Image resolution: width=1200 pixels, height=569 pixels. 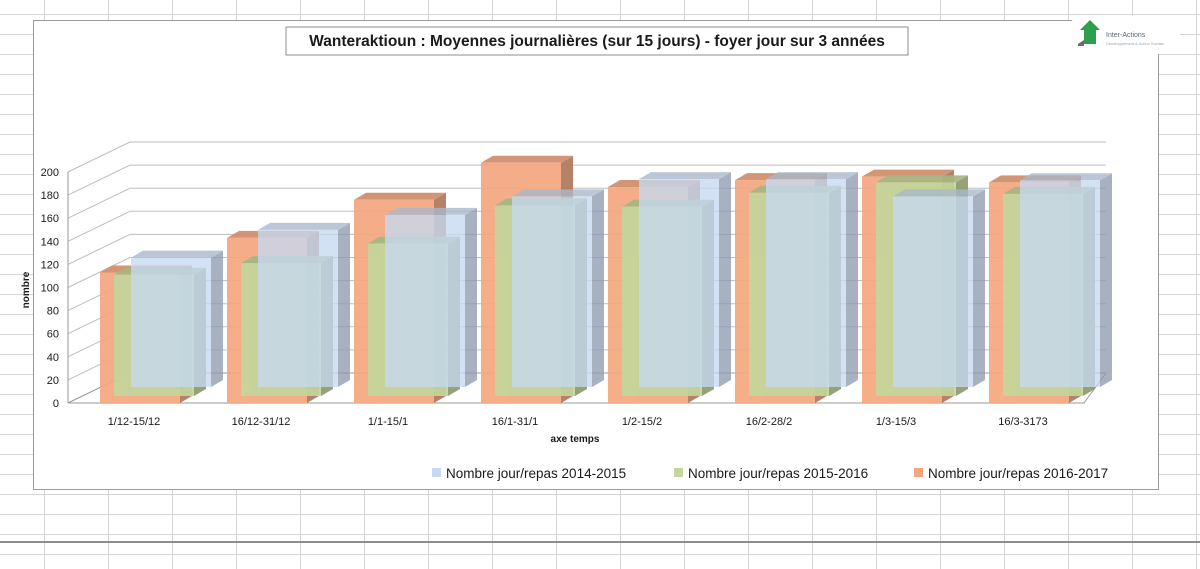 What do you see at coordinates (1018, 473) in the screenshot?
I see `legend-entry: Nombre jour/repas 2016-2017` at bounding box center [1018, 473].